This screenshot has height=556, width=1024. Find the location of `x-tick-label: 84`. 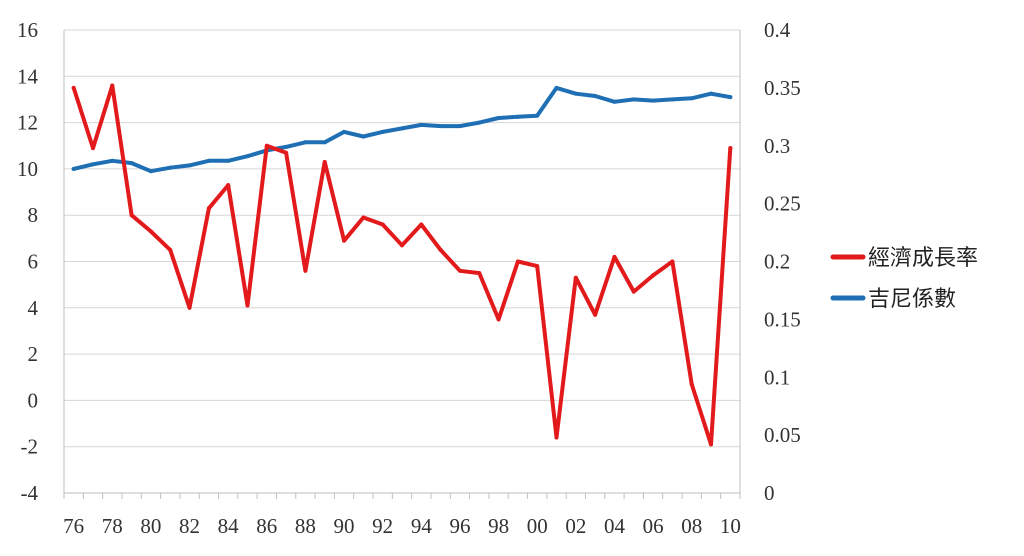

x-tick-label: 84 is located at coordinates (229, 526).